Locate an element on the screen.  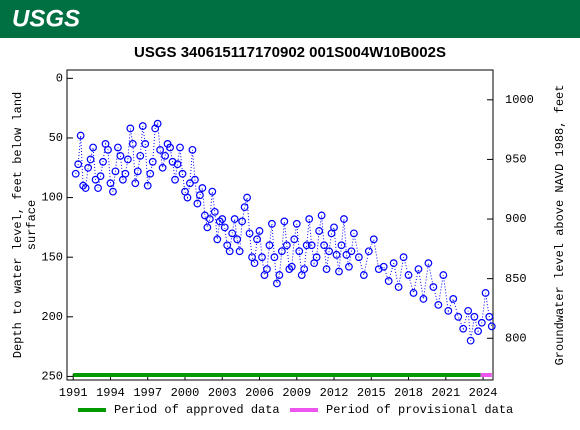
y2-tick-label: 1000 is located at coordinates (519, 100).